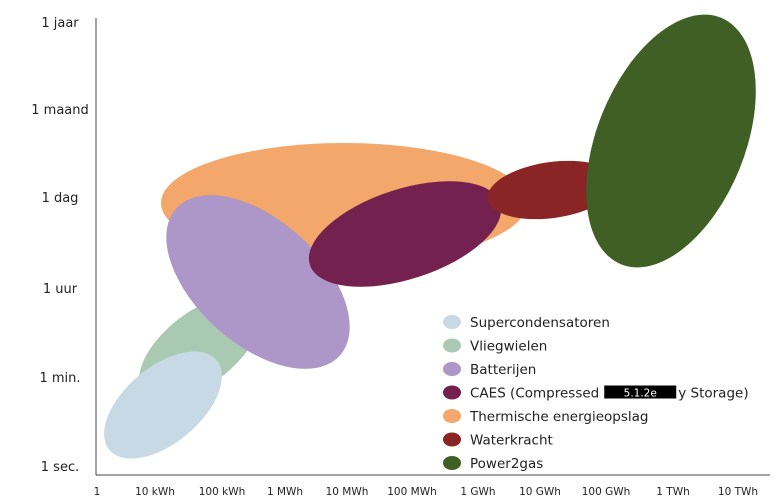 The height and width of the screenshot is (501, 775). What do you see at coordinates (452, 345) in the screenshot?
I see `legend-swatch-vliegwielen` at bounding box center [452, 345].